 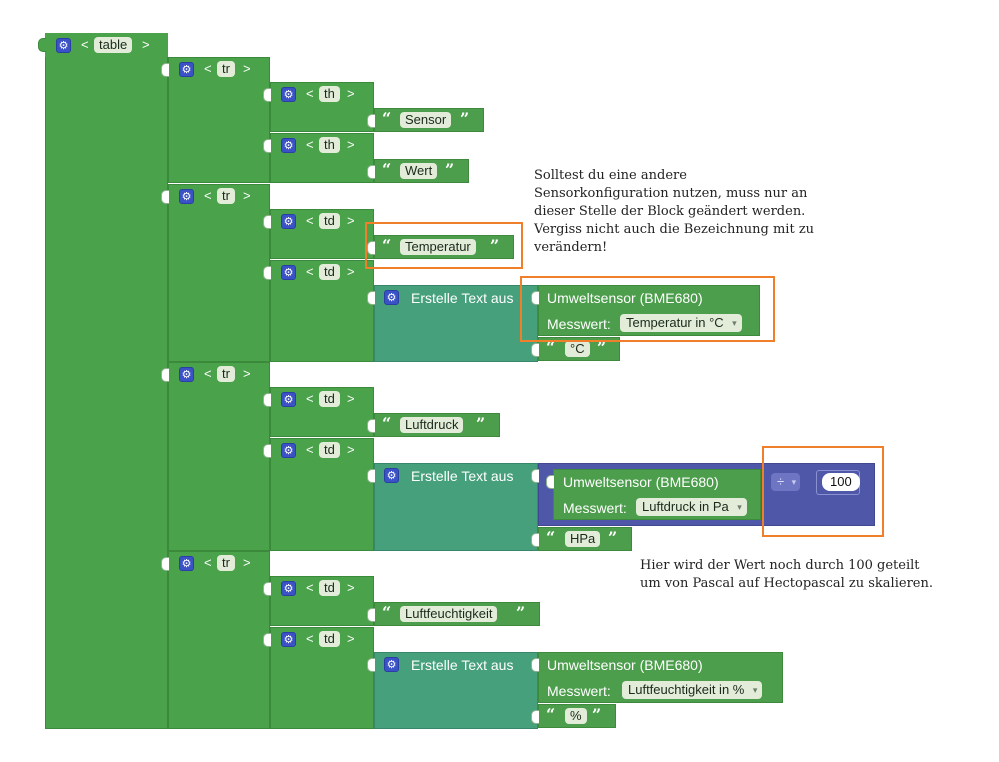 What do you see at coordinates (841, 482) in the screenshot?
I see `number-value-100: 100` at bounding box center [841, 482].